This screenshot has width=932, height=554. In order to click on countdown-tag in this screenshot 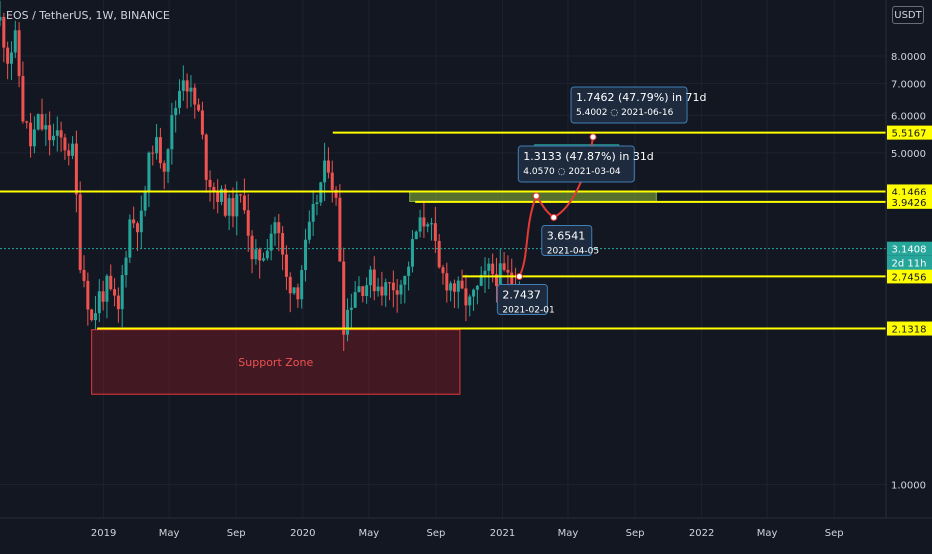, I will do `click(909, 262)`.